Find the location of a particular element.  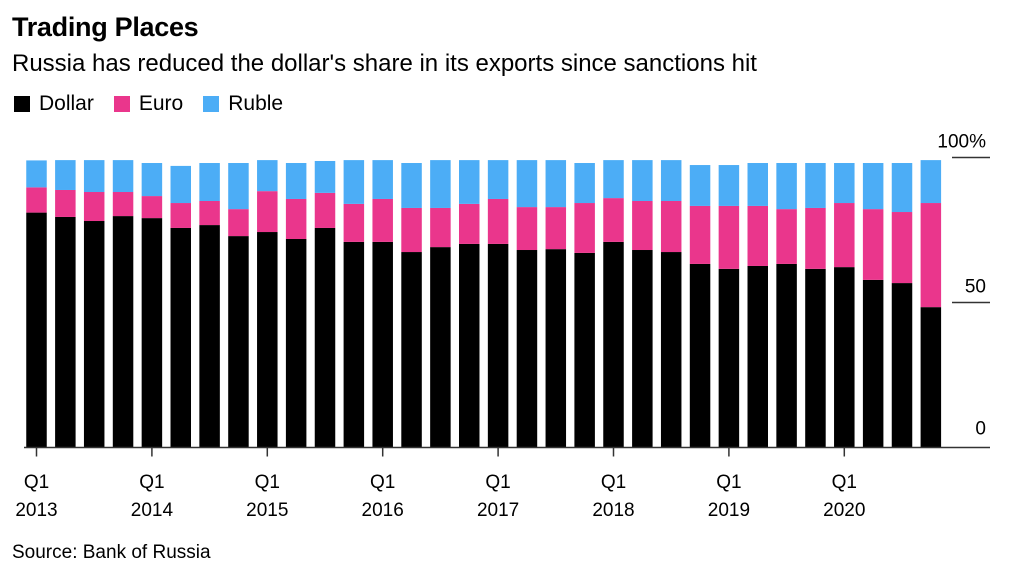

chart-title: Trading Places is located at coordinates (105, 27).